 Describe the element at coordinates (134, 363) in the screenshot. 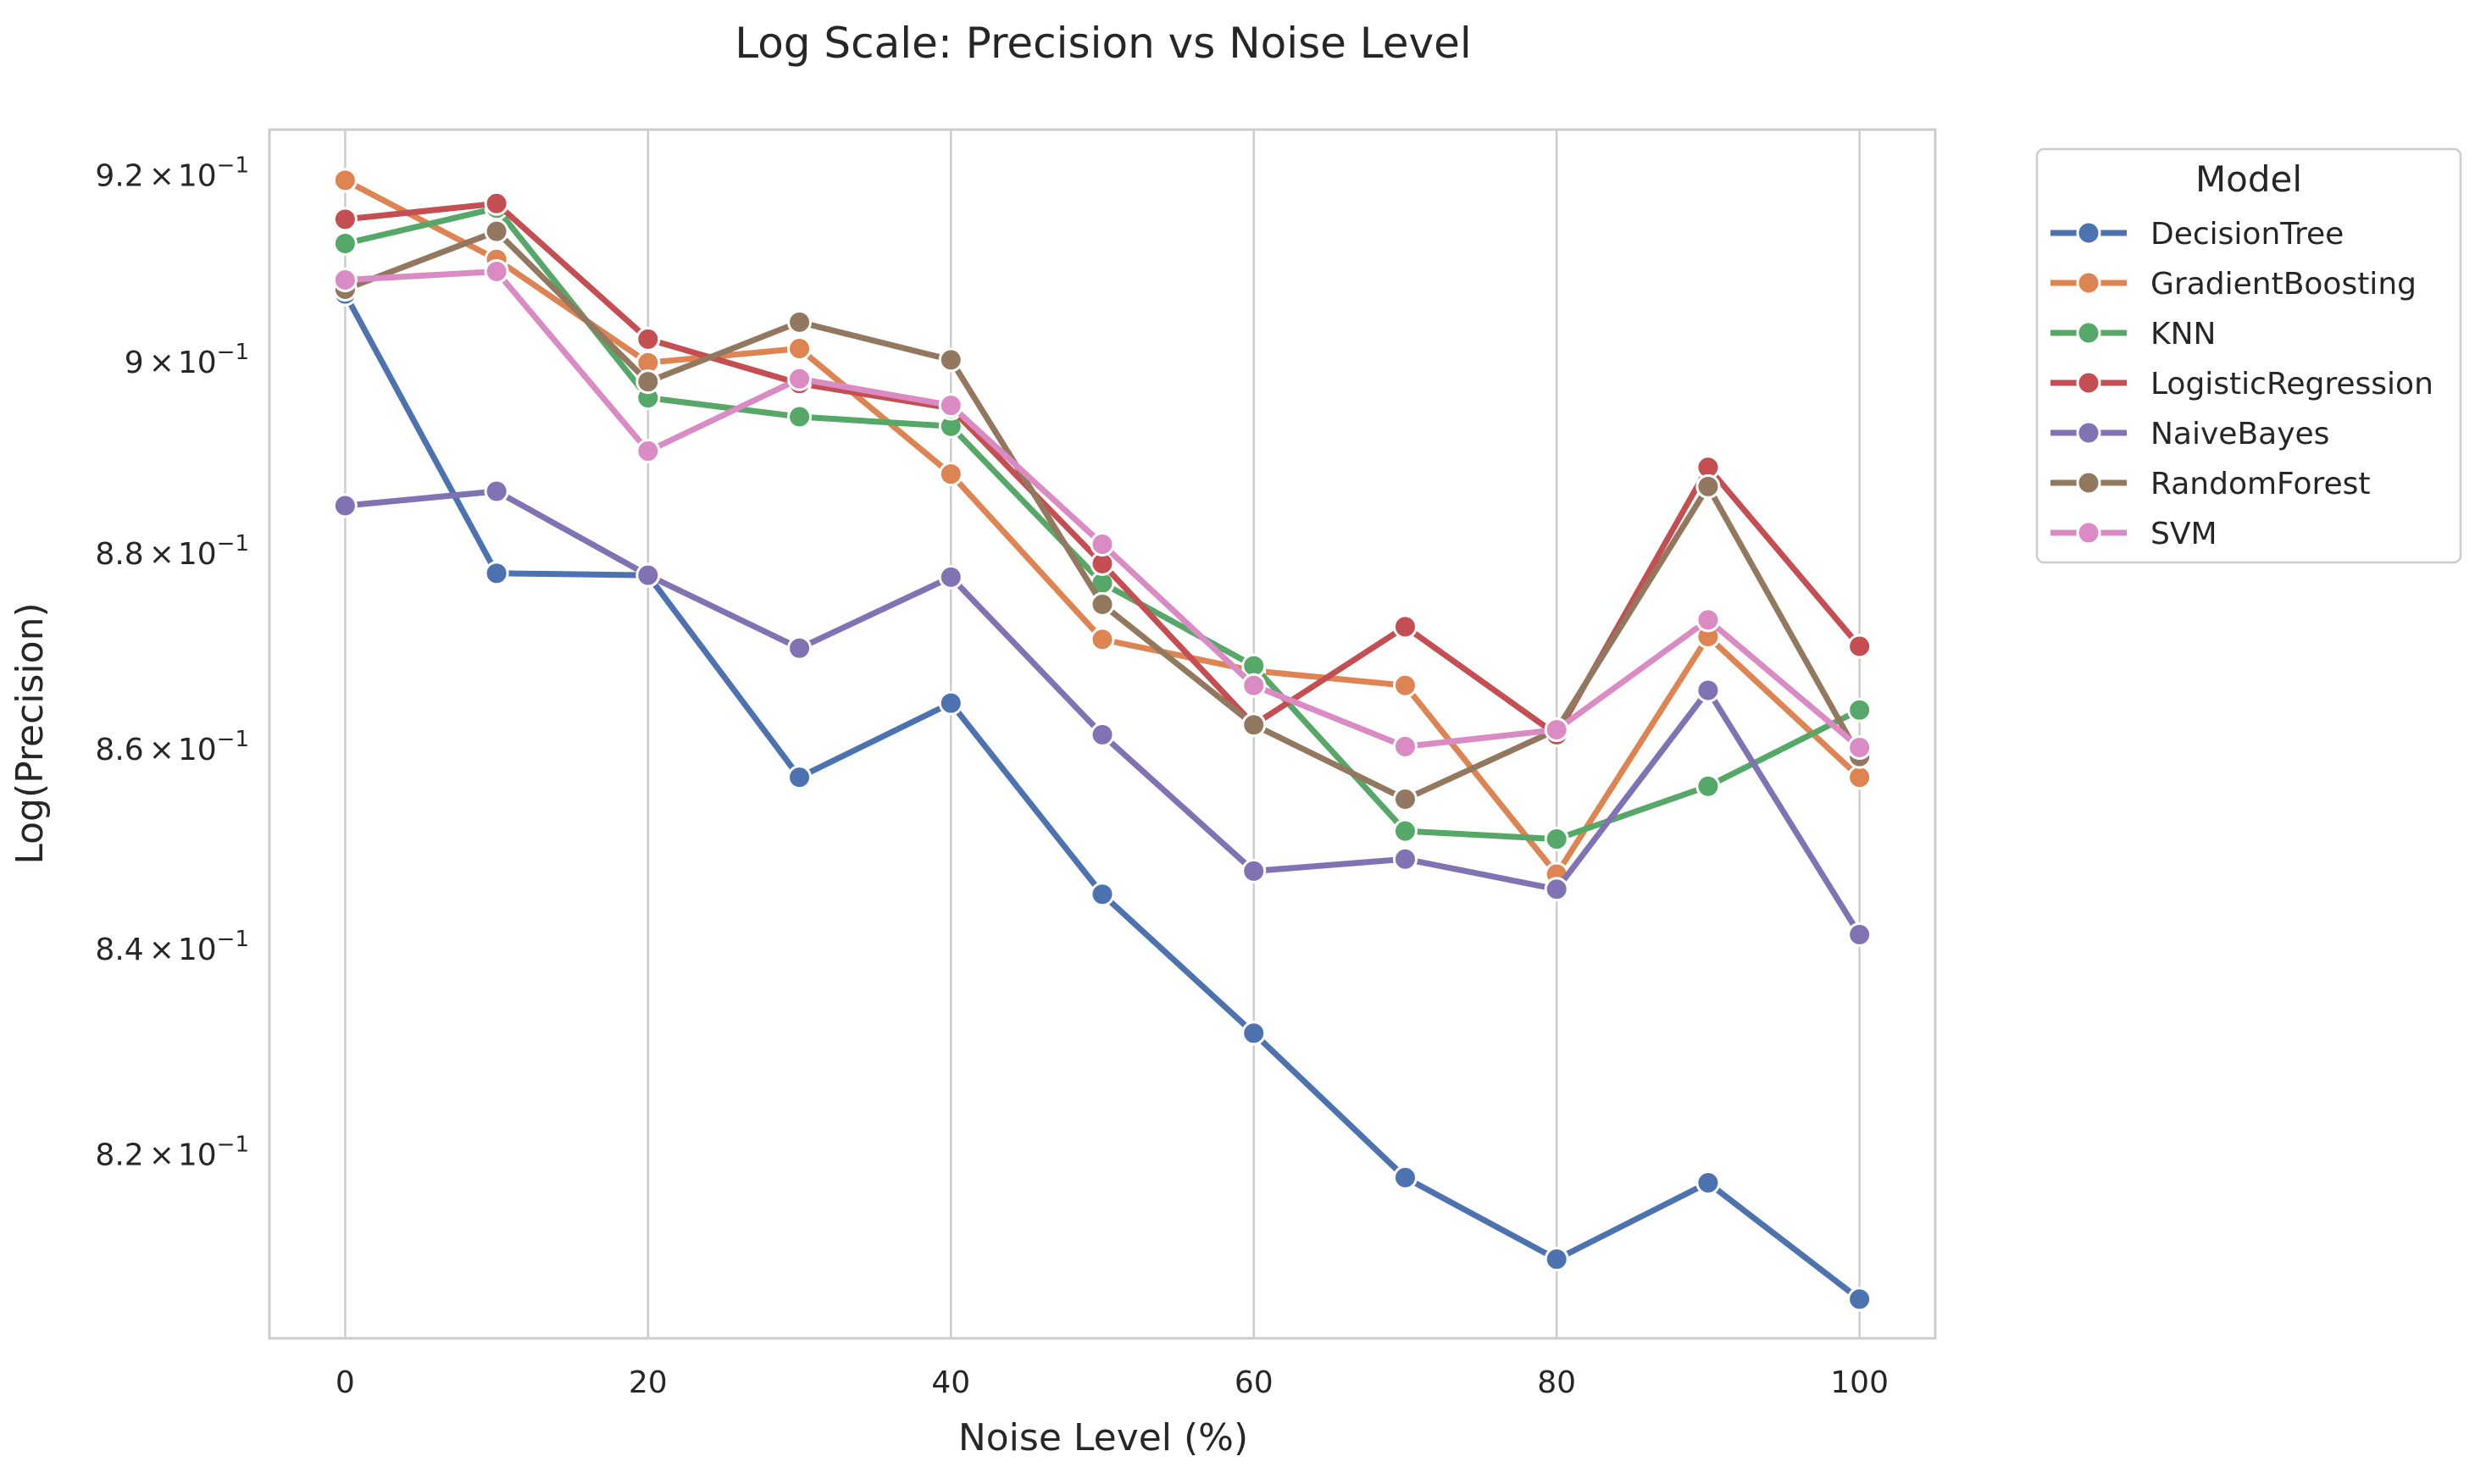

I see `y-tick-mantissa: 9` at that location.